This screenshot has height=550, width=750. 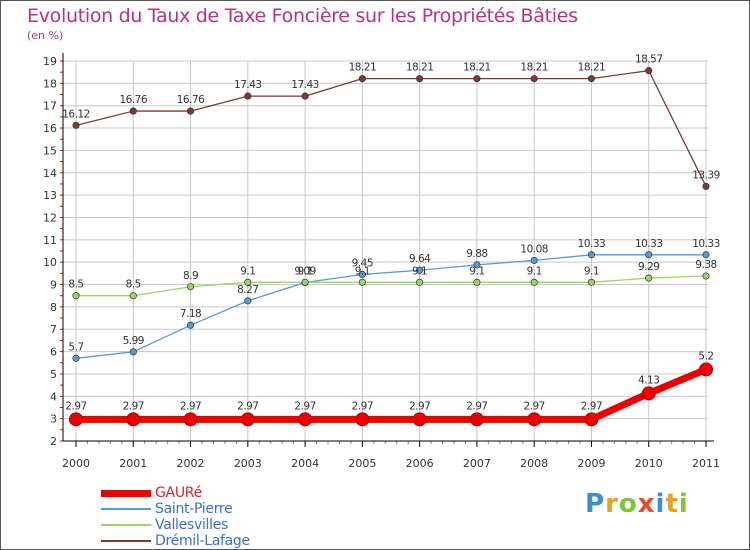 I want to click on y-tick-label: 18, so click(x=50, y=83).